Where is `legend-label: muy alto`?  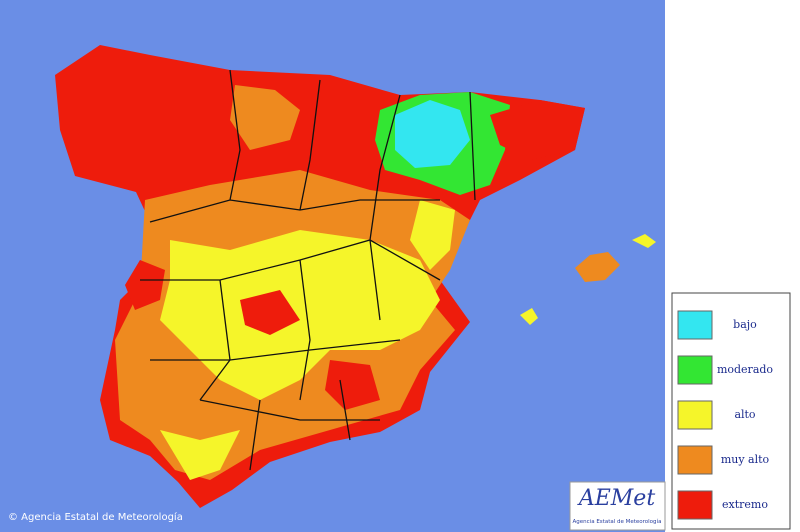 legend-label: muy alto is located at coordinates (745, 459).